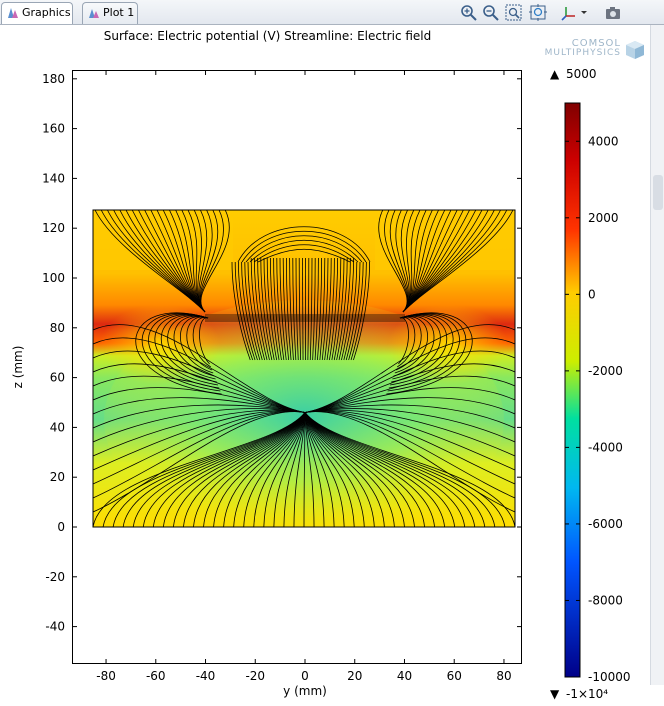 This screenshot has height=706, width=664. I want to click on colorbar-gradient, so click(572, 390).